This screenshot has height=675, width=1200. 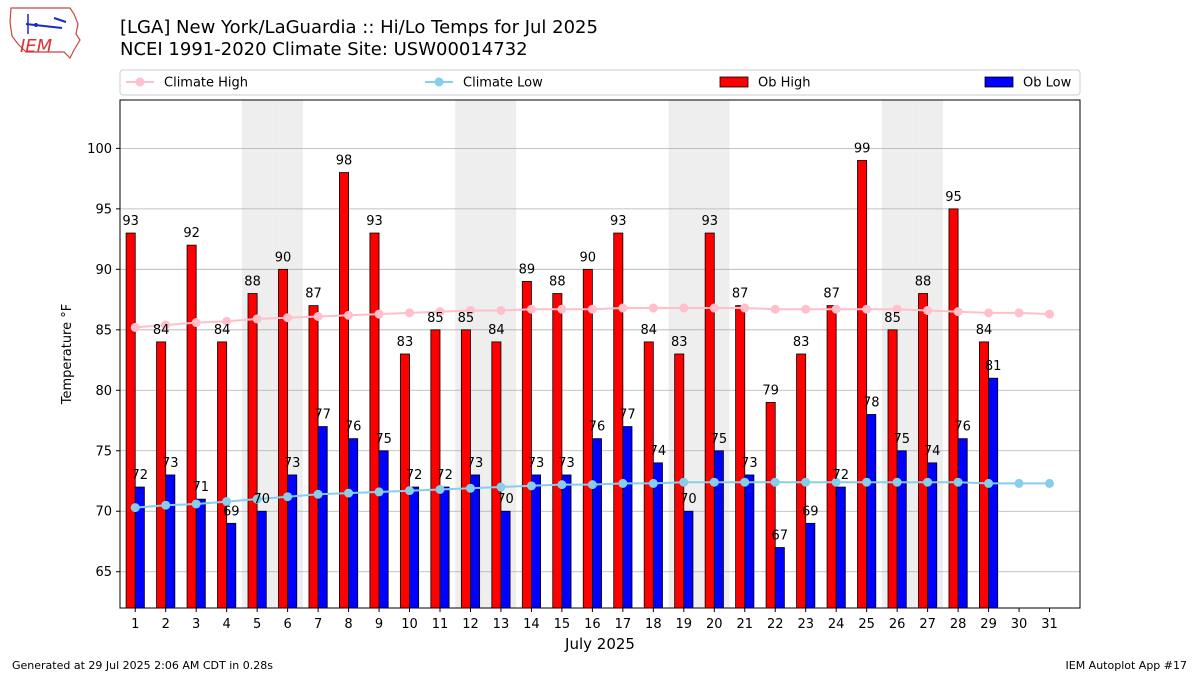 I want to click on x-tick-label: 24, so click(x=836, y=624).